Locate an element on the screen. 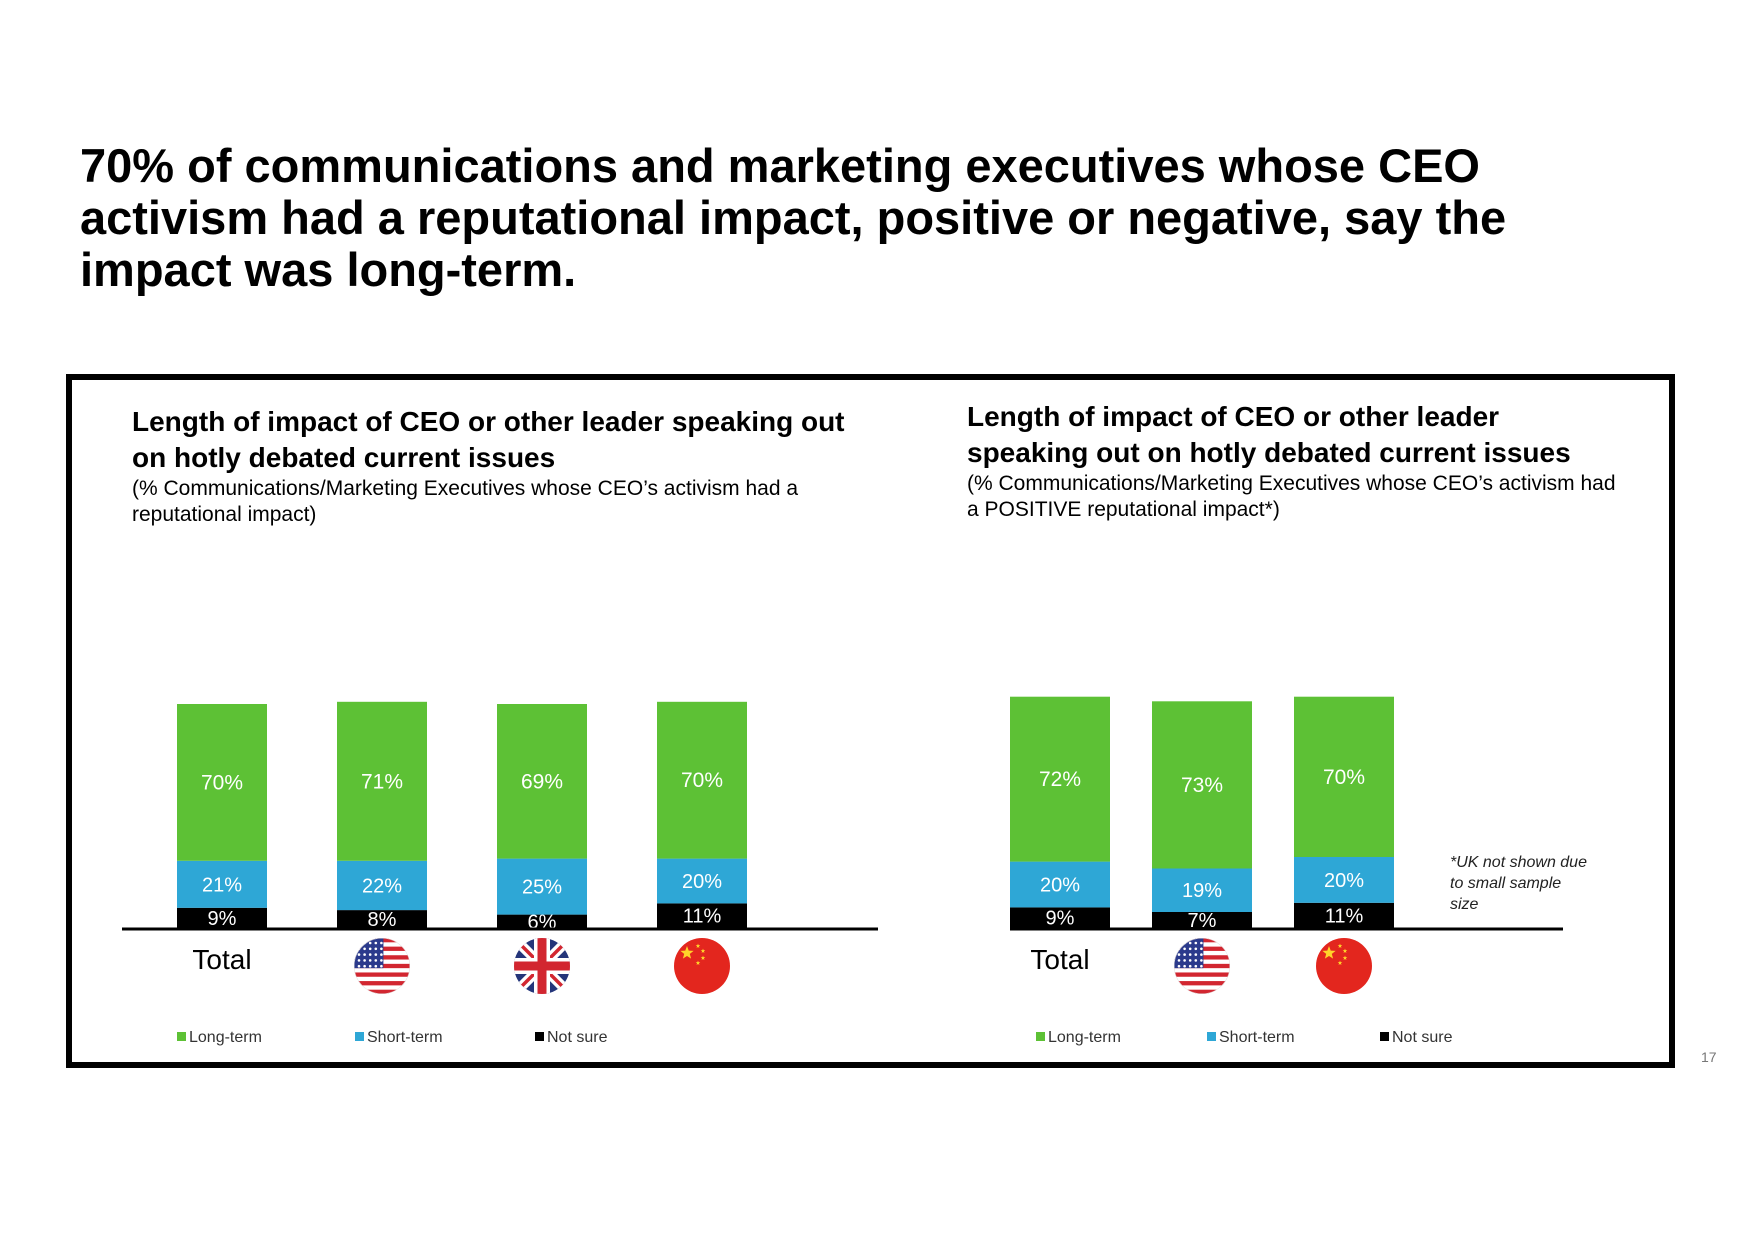 This screenshot has width=1754, height=1240. footnote: *UK not shown due to small sample size is located at coordinates (1518, 883).